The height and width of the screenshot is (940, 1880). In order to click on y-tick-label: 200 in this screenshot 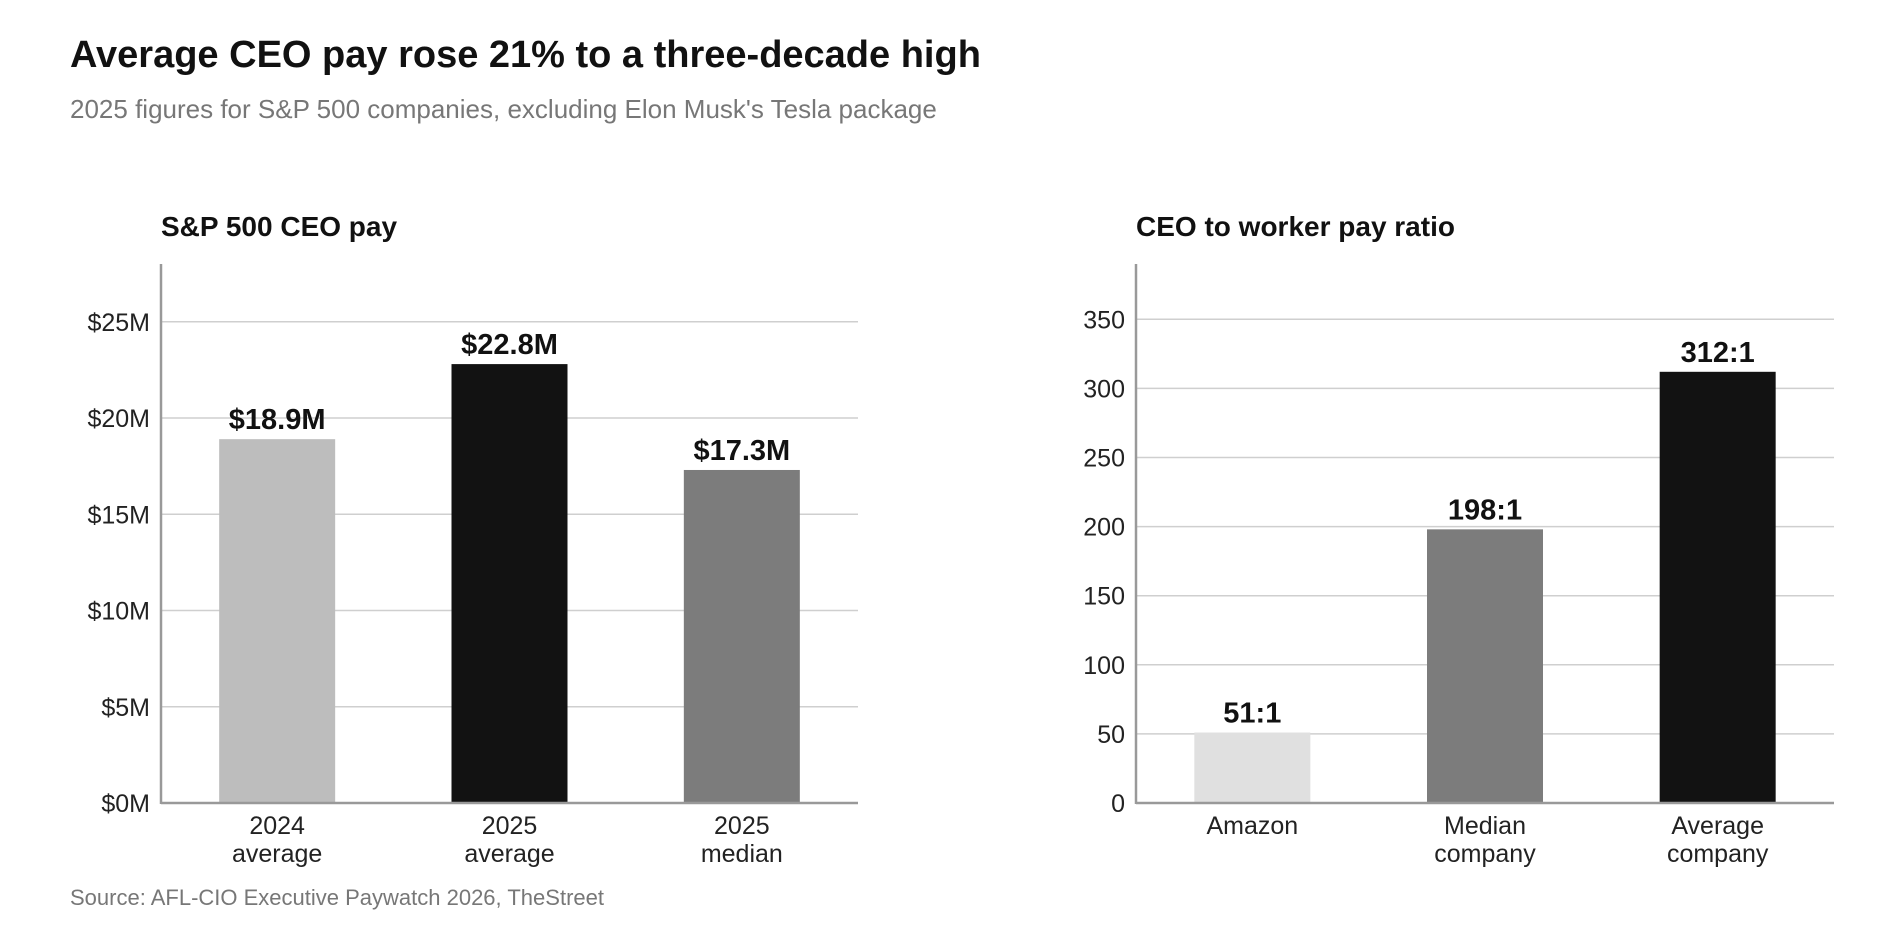, I will do `click(1104, 528)`.